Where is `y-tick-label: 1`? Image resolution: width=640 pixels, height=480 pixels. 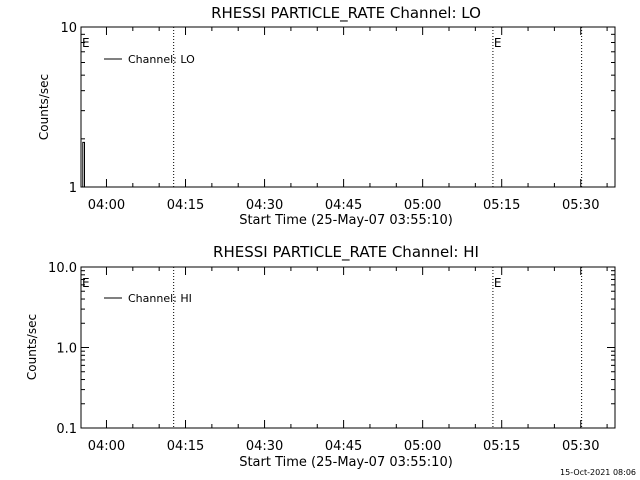 y-tick-label: 1 is located at coordinates (73, 188).